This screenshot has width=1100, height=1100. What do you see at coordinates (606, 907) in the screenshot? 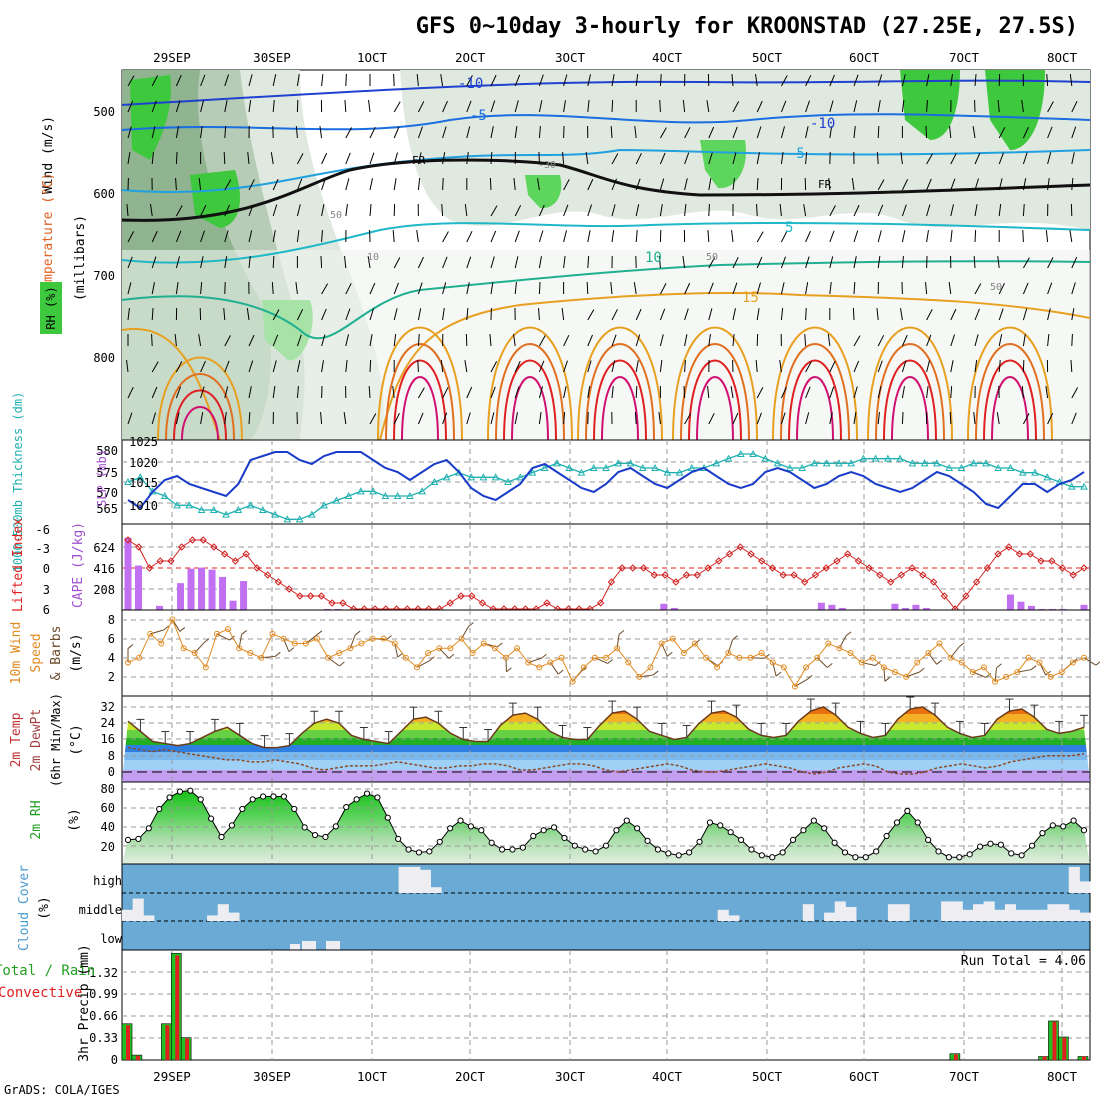
I see `cloud-frame` at bounding box center [606, 907].